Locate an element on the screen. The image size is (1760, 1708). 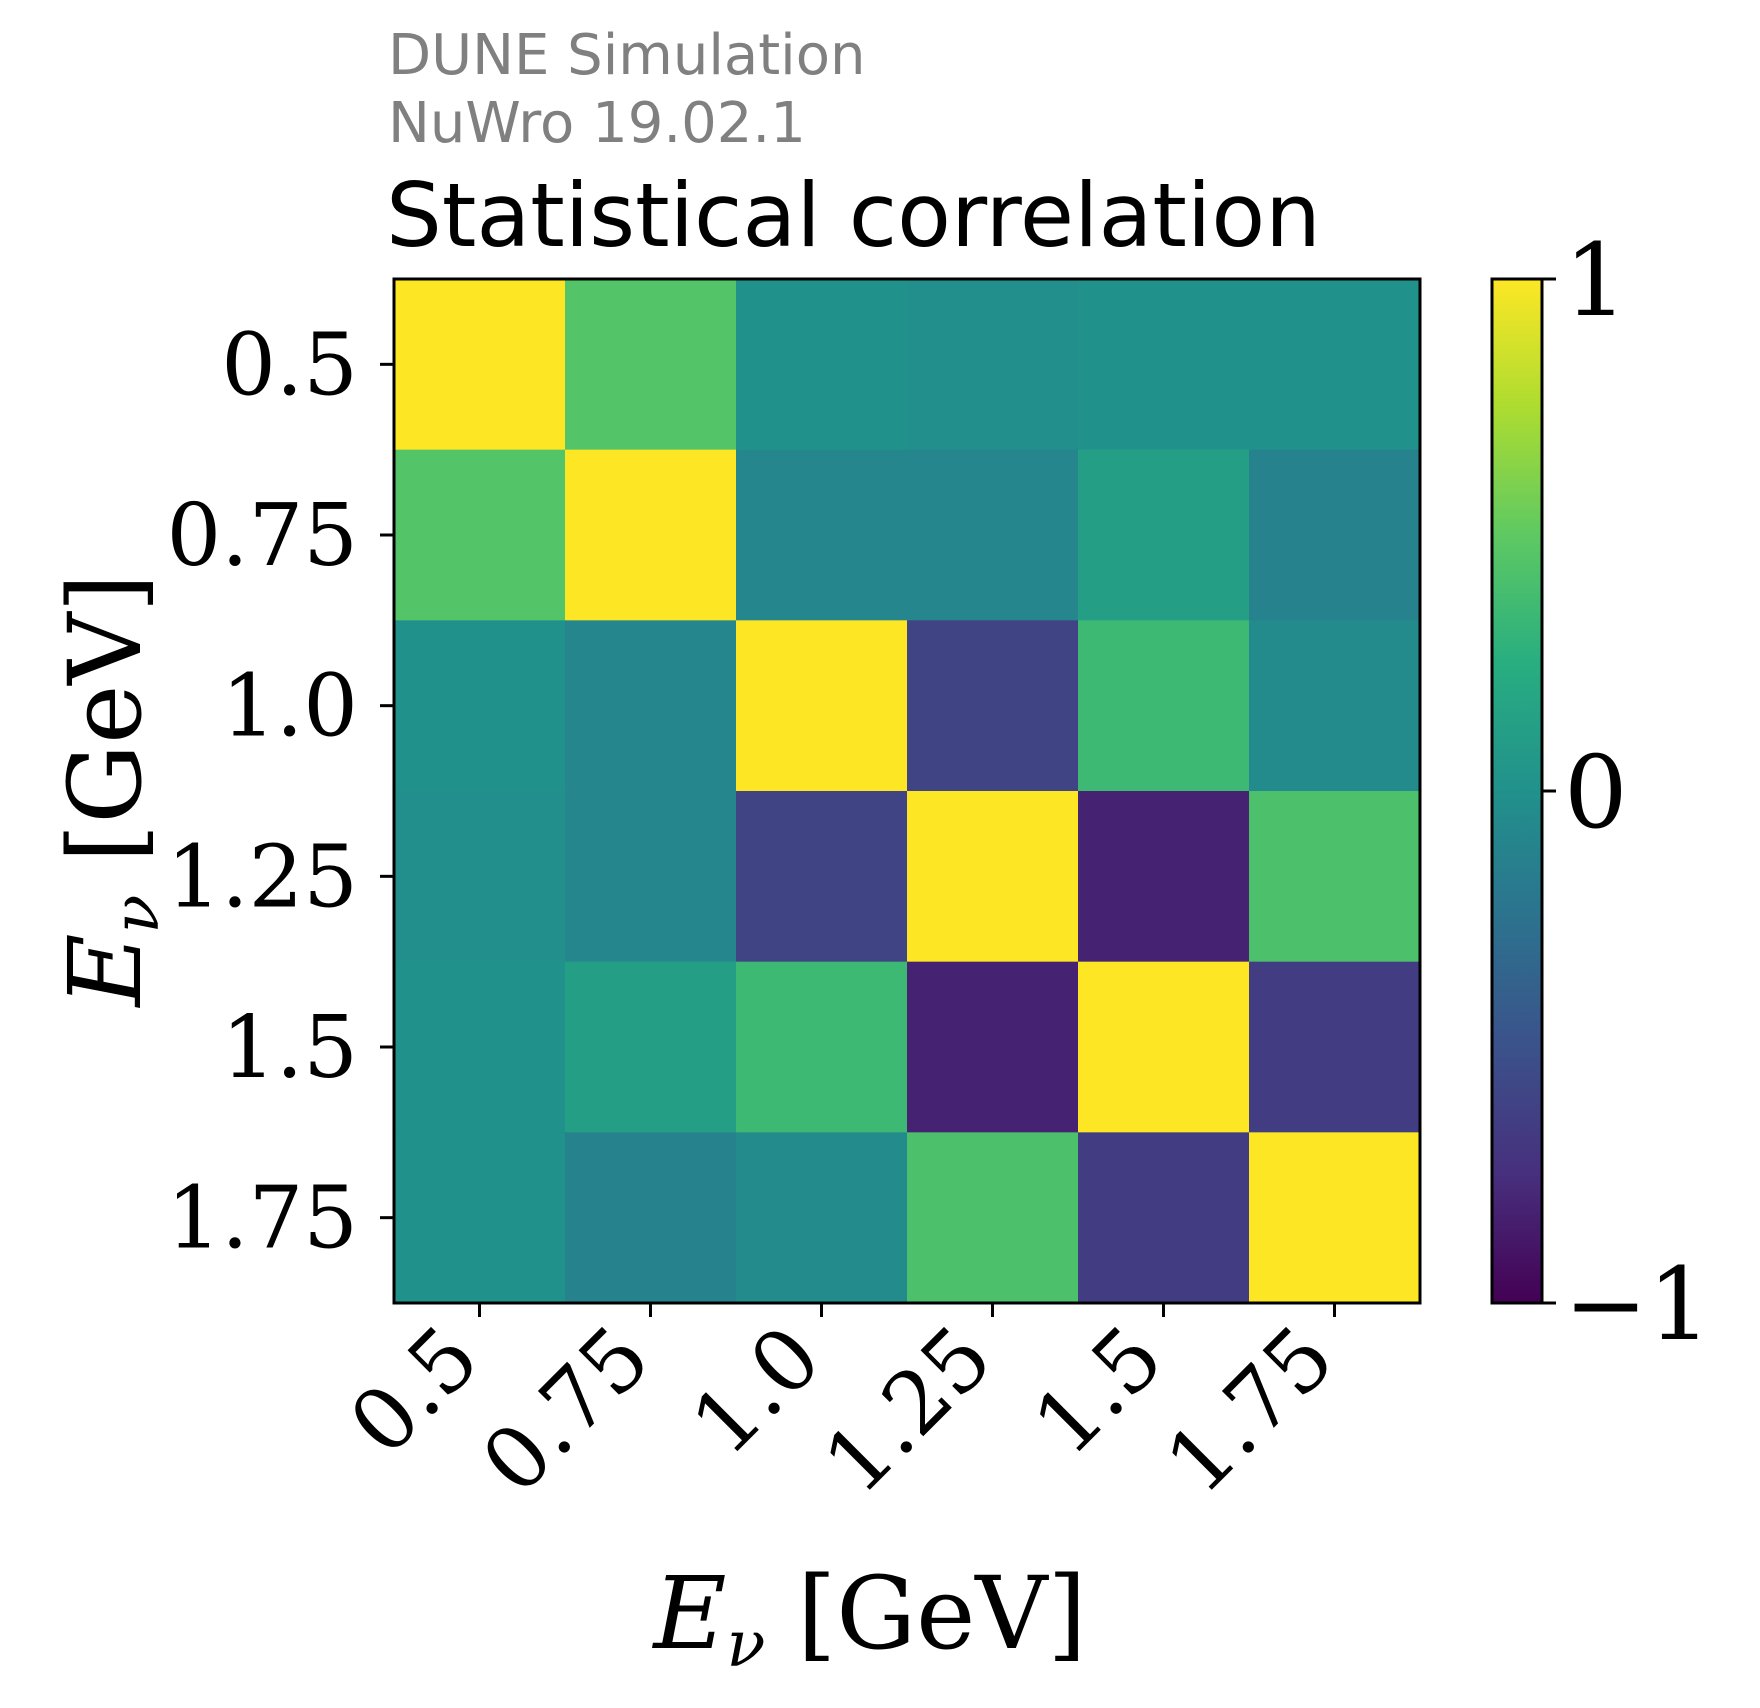
y-axis-label: Eν [GeV] is located at coordinates (110, 791).